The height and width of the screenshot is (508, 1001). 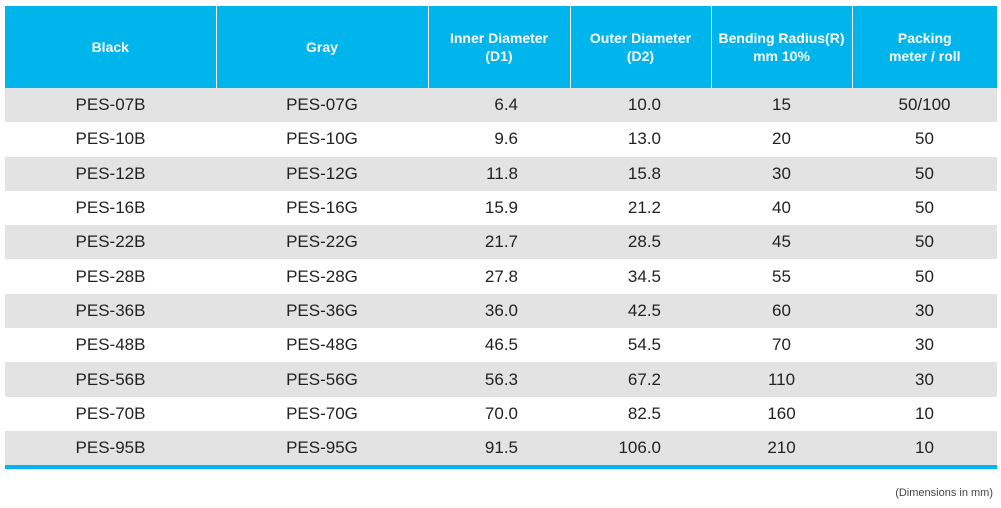 I want to click on cell-black: PES-28B, so click(x=110, y=276).